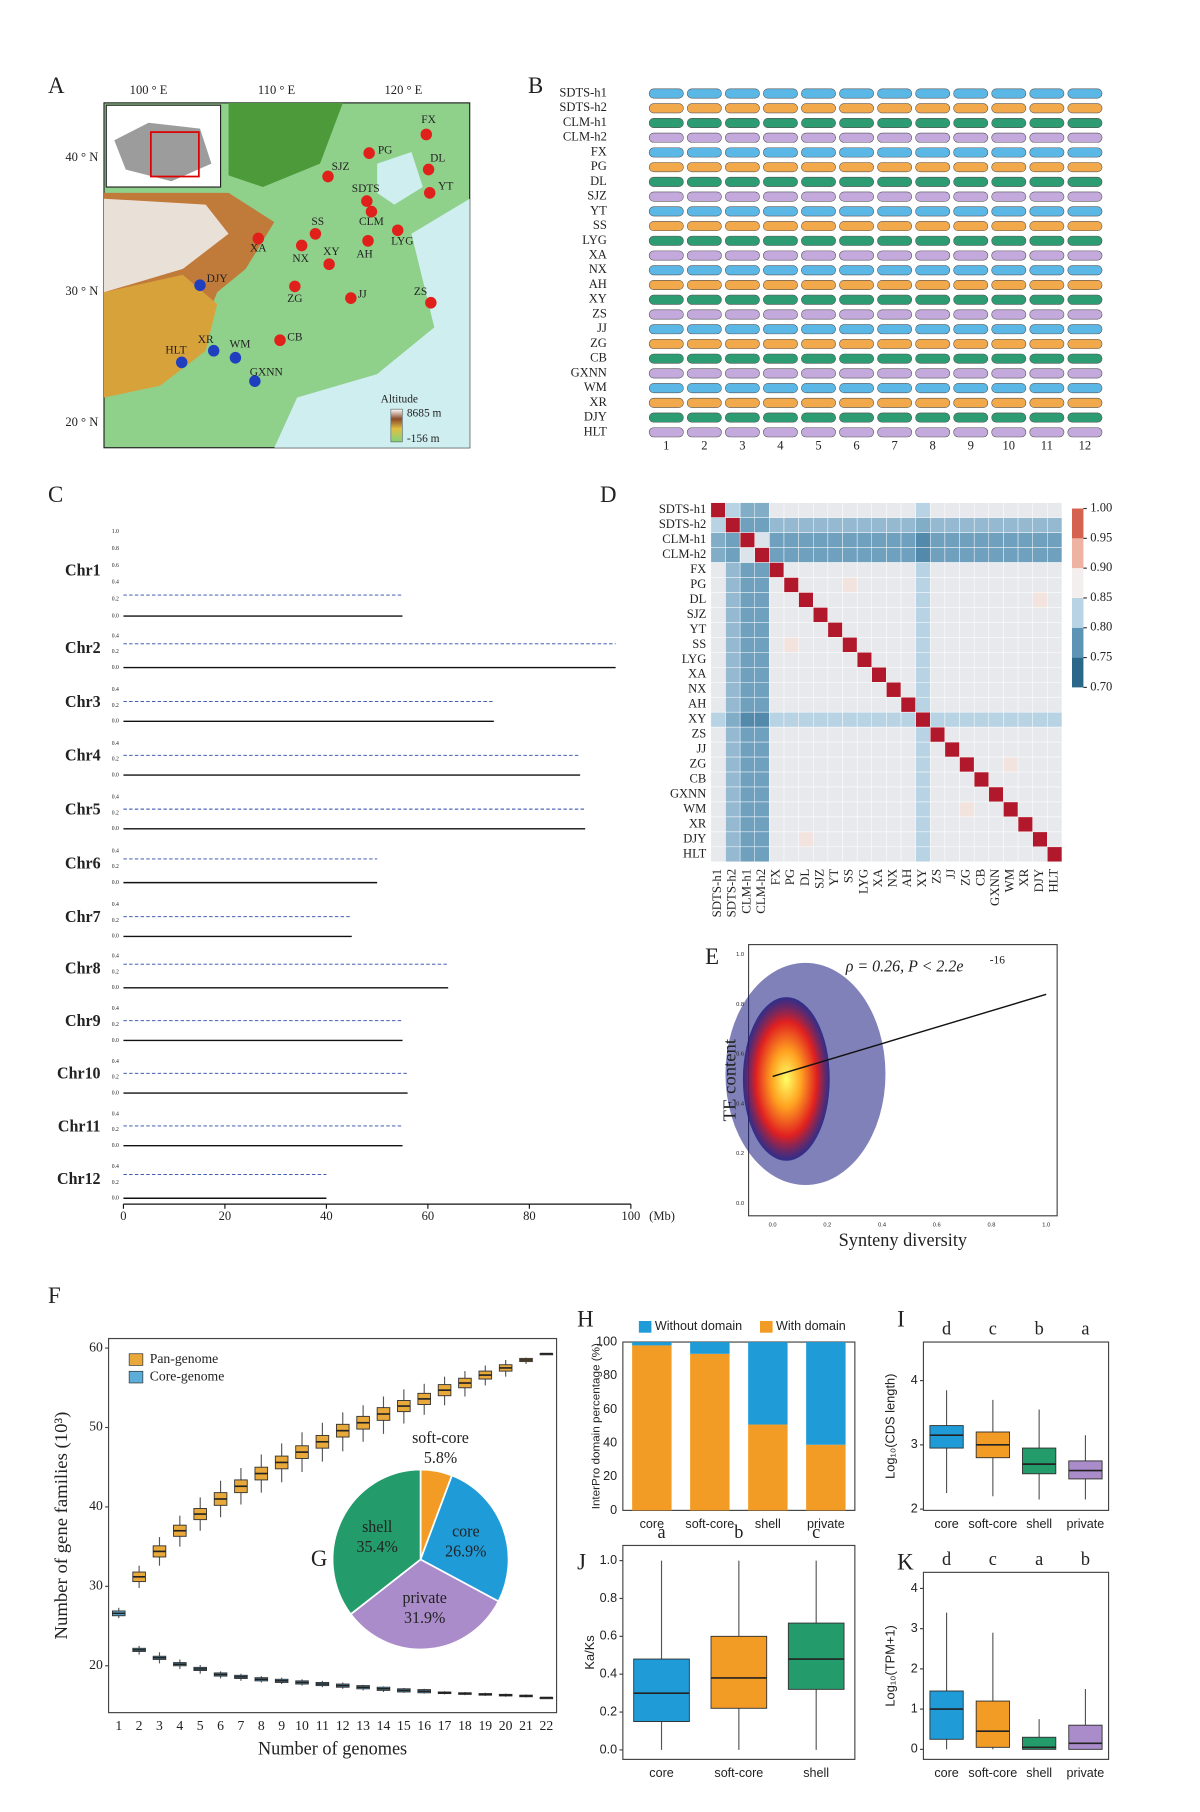 The width and height of the screenshot is (1200, 1812). What do you see at coordinates (608, 1597) in the screenshot?
I see `y-tick-label: 0.8` at bounding box center [608, 1597].